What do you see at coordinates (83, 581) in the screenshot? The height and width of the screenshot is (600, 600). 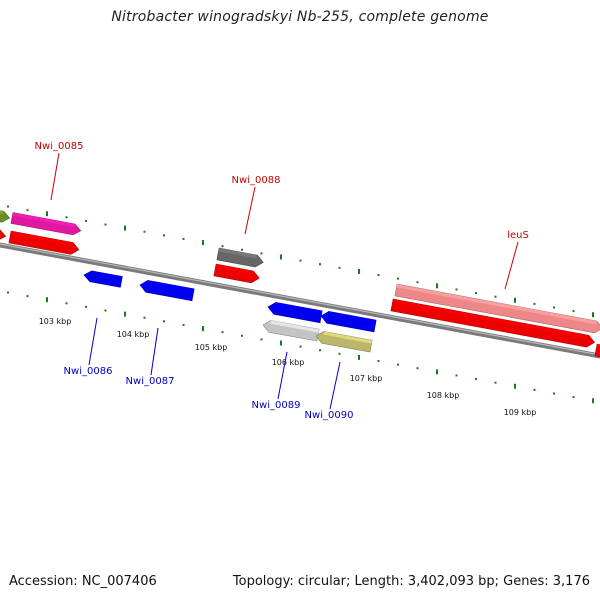 I see `accession-text: Accession: NC_007406` at bounding box center [83, 581].